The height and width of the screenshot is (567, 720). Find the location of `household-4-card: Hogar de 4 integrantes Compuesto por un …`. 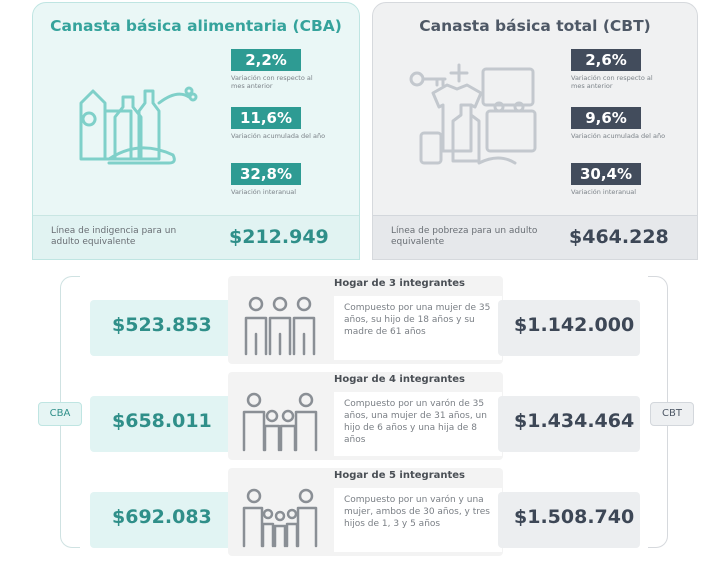

household-4-card: Hogar de 4 integrantes Compuesto por un … is located at coordinates (365, 416).